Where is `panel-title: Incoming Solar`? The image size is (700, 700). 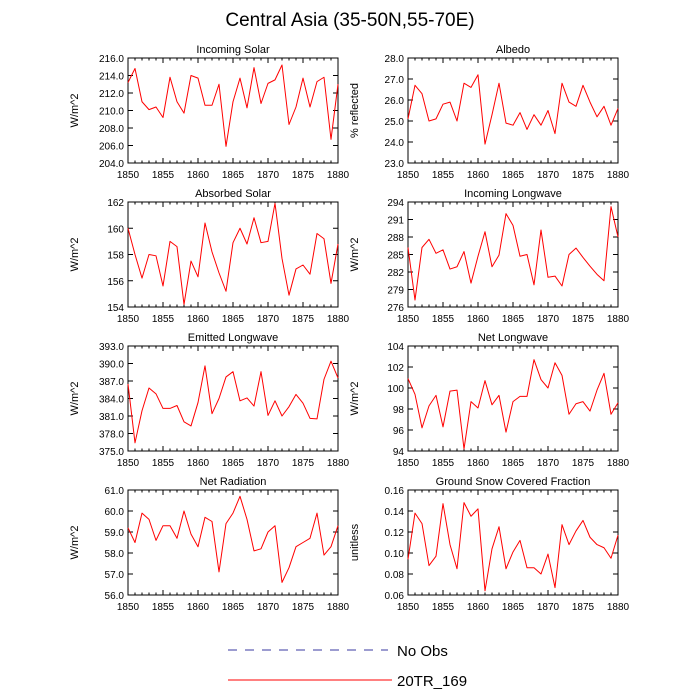
panel-title: Incoming Solar is located at coordinates (233, 50).